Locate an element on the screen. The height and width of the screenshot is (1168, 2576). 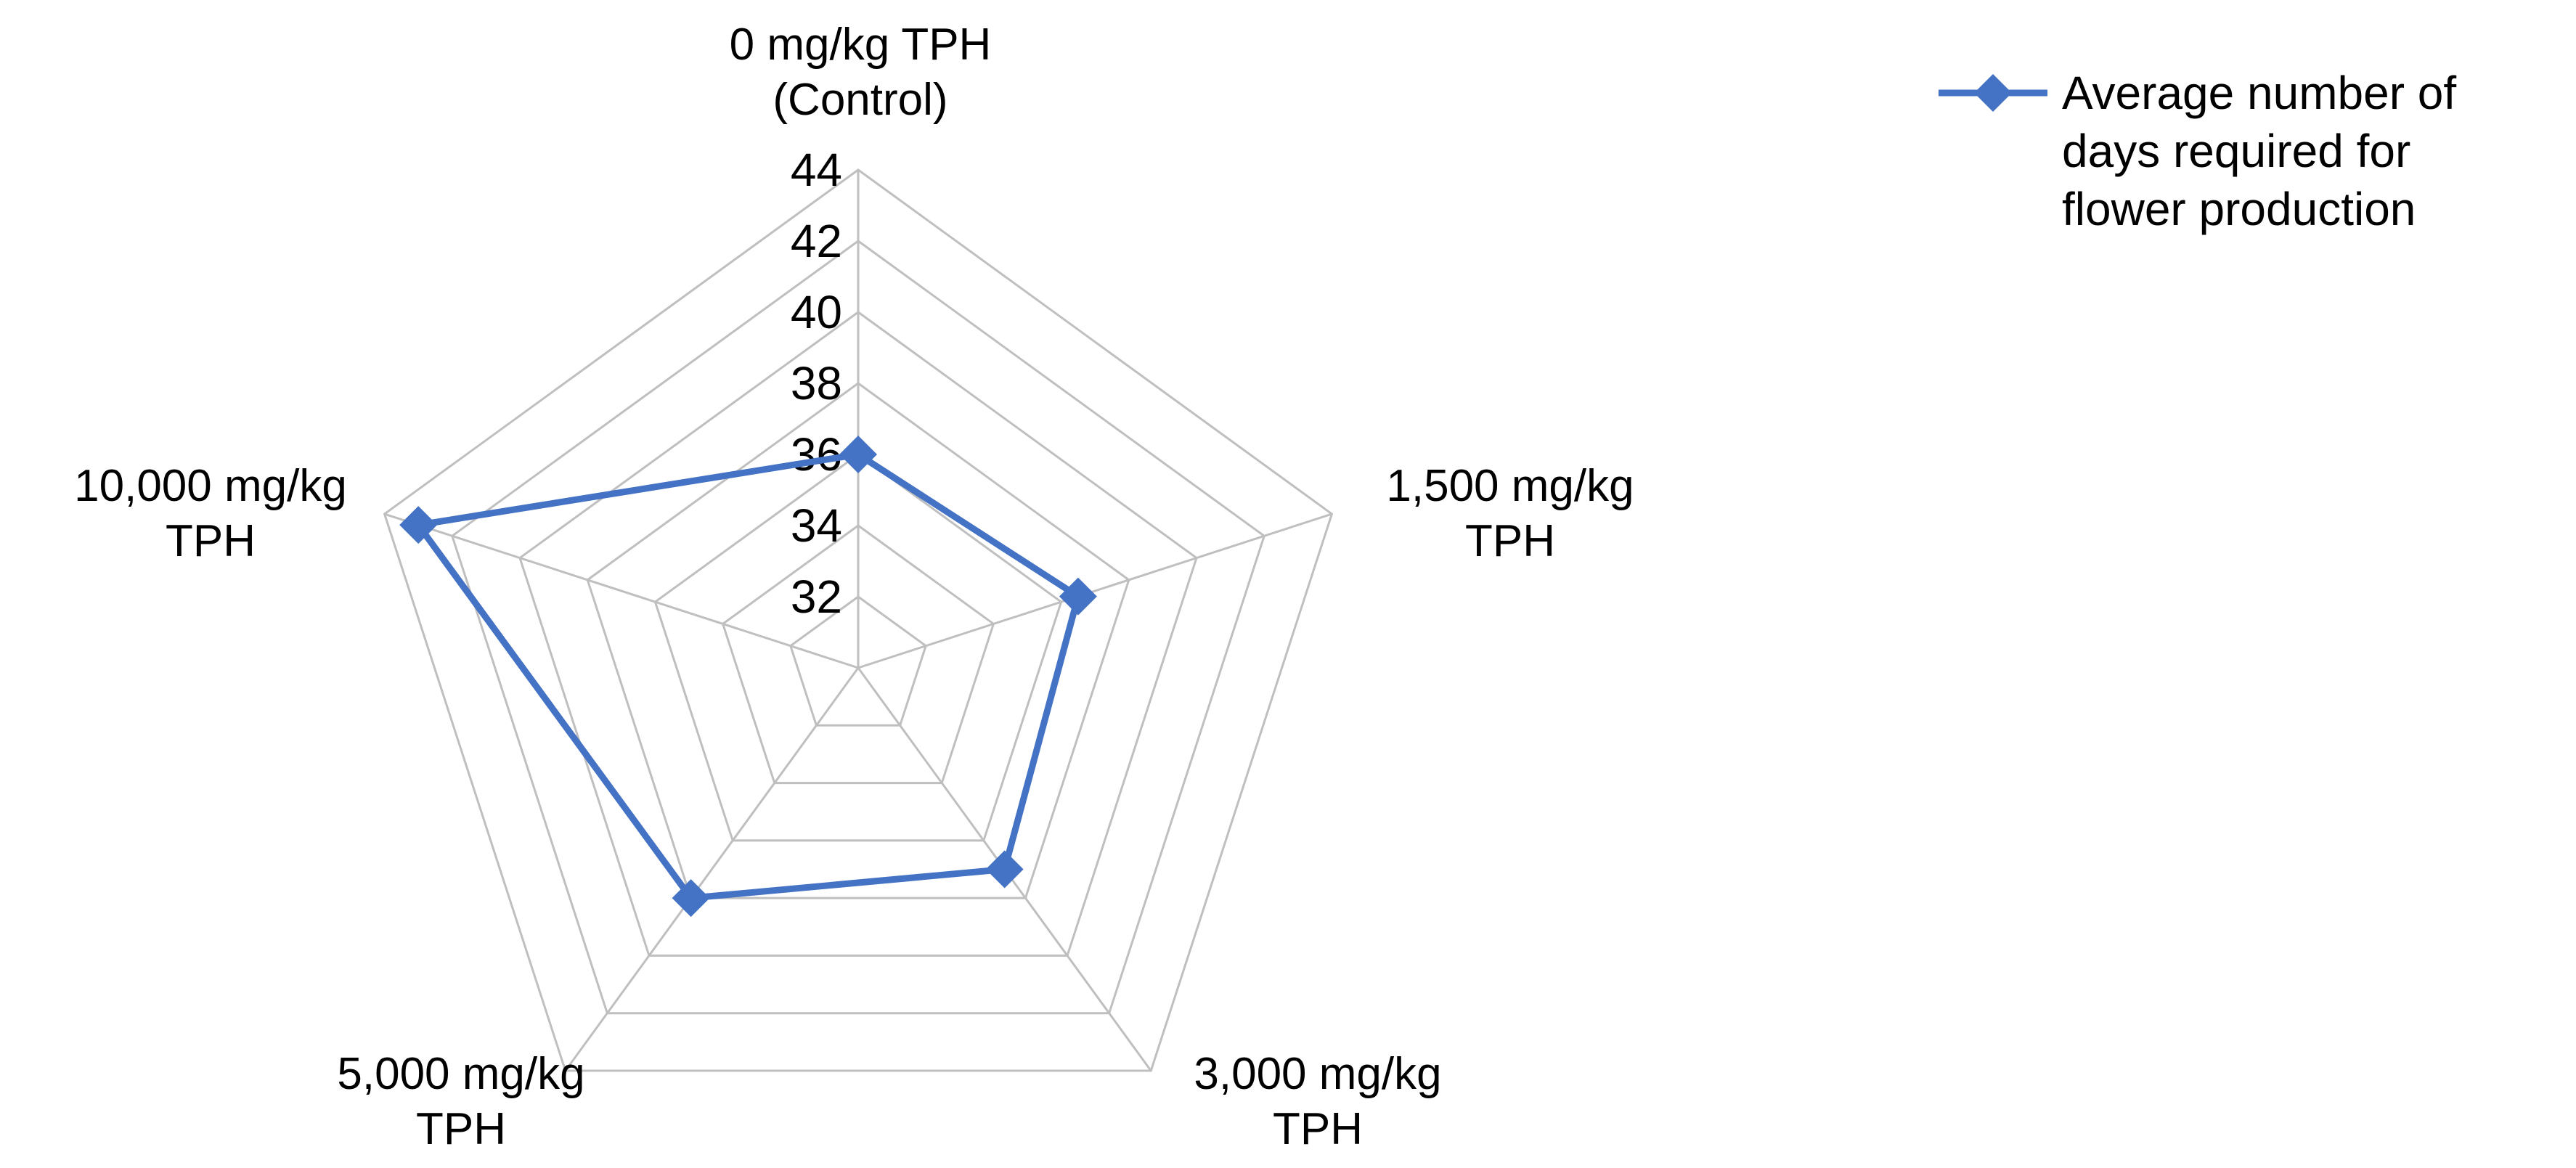
category-label-line: 0 mg/kg TPH is located at coordinates (861, 45).